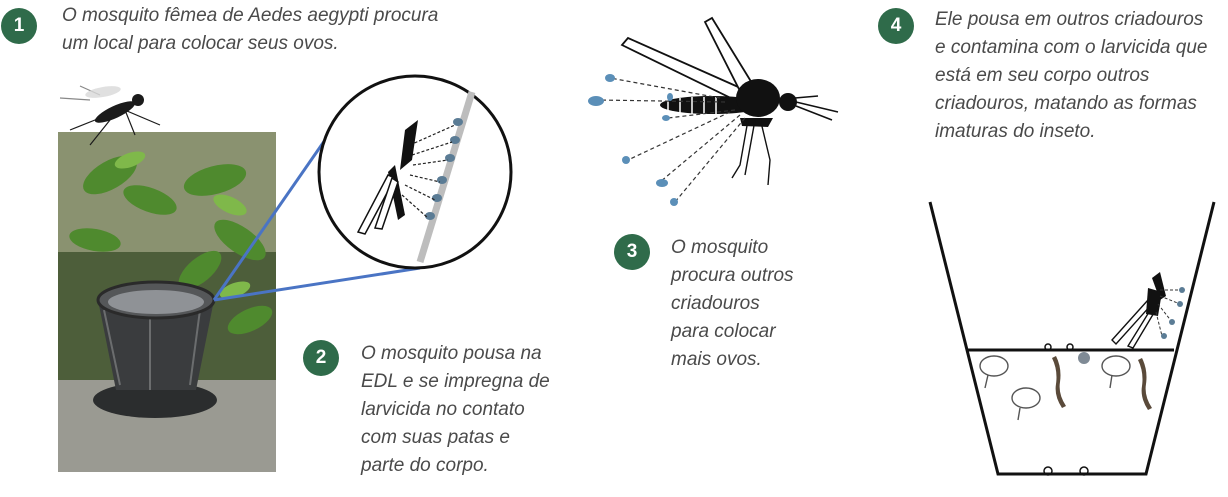  I want to click on step-2-badge: 2, so click(321, 358).